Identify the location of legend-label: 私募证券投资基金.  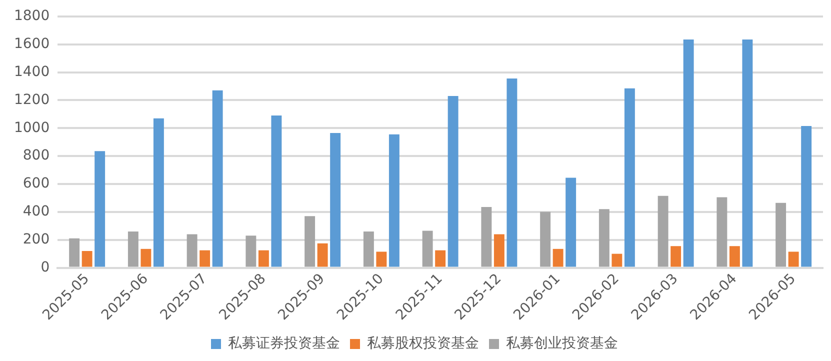
(284, 344).